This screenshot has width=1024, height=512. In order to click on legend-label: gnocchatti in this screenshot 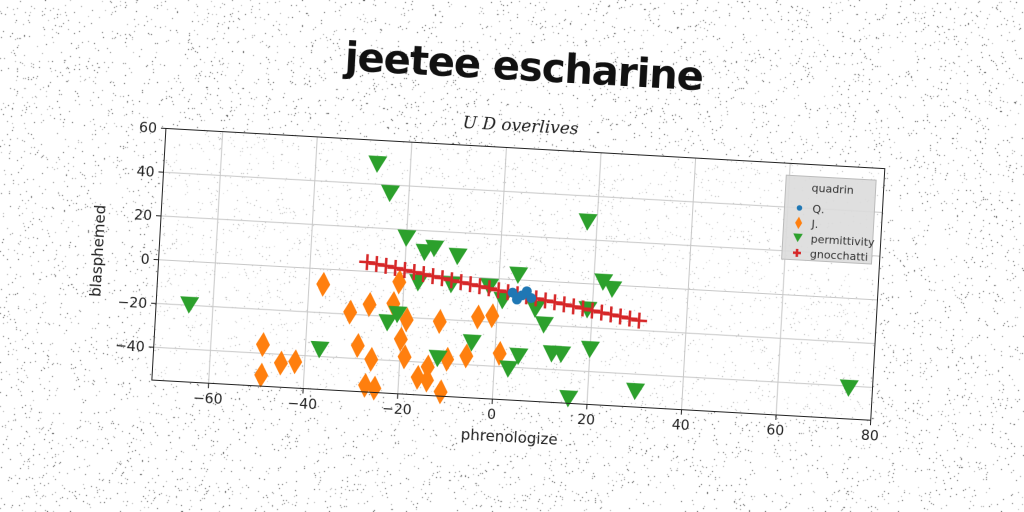, I will do `click(839, 256)`.